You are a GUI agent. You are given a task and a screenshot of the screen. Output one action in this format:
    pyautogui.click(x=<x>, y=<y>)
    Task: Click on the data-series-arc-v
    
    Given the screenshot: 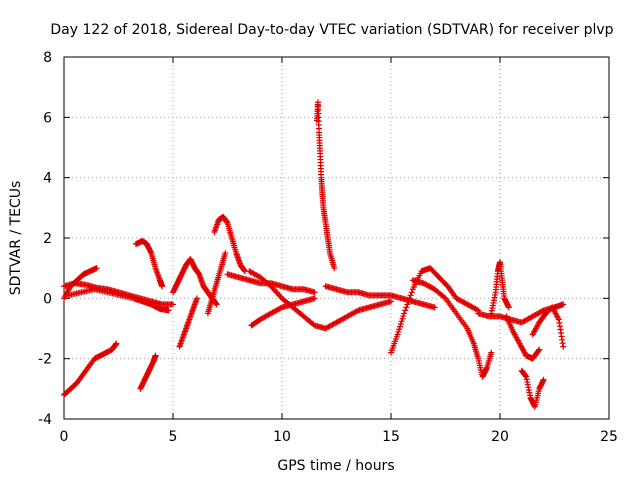 What is the action you would take?
    pyautogui.click(x=548, y=327)
    